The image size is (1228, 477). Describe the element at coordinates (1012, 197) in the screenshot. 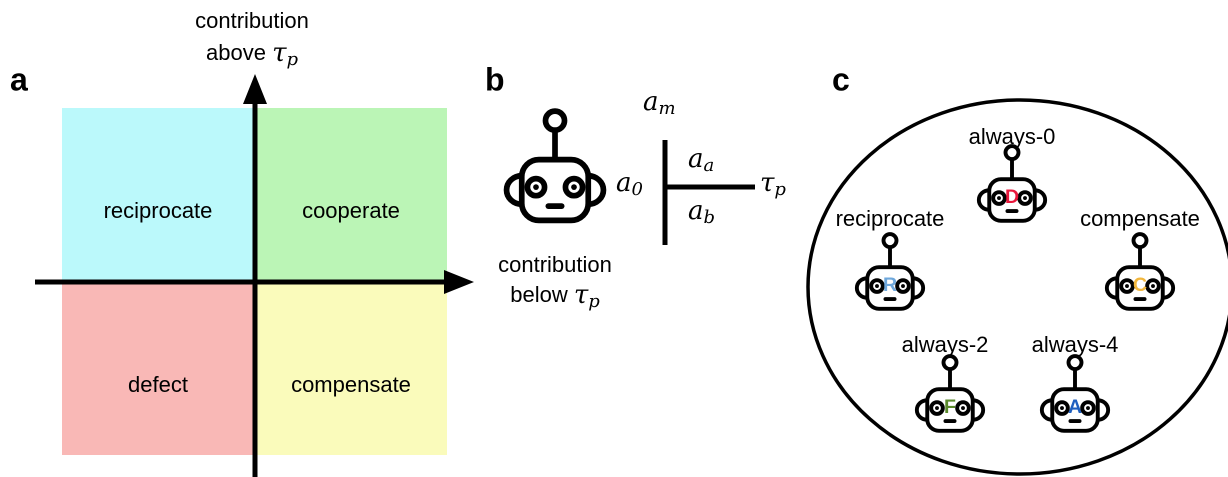

I see `robot-letter: D` at that location.